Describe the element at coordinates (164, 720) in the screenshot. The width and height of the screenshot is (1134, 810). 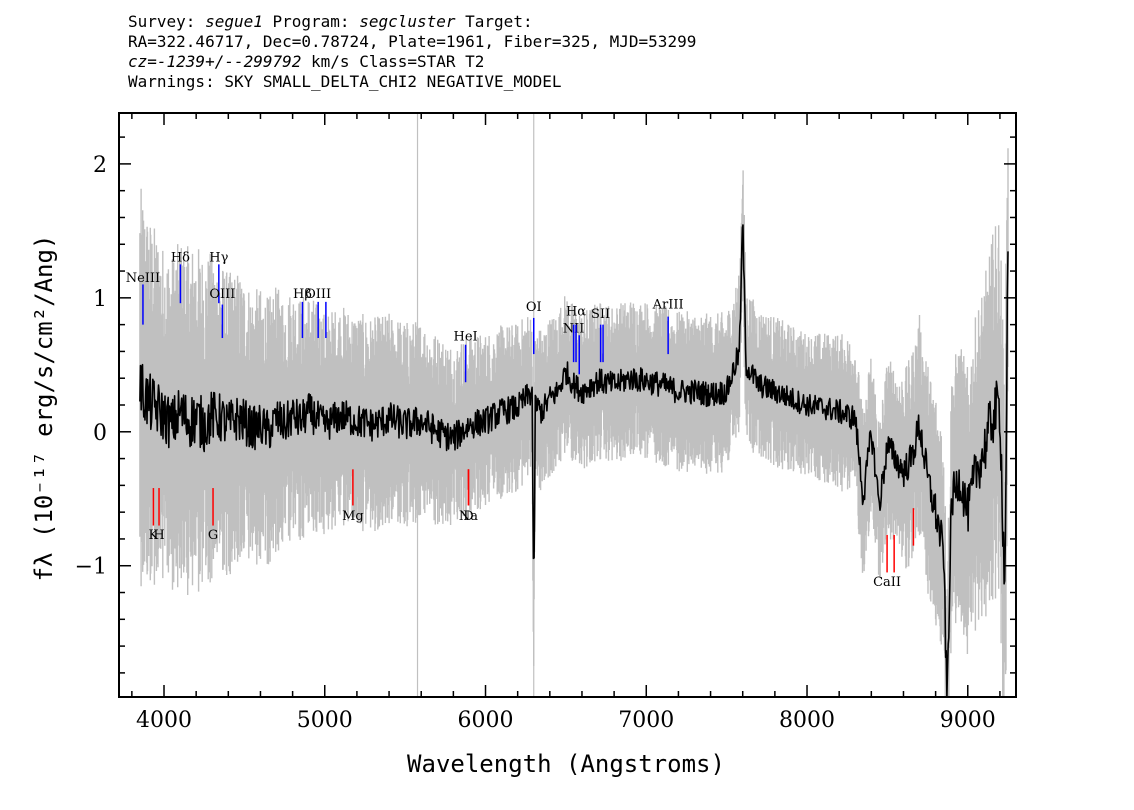
I see `x-tick-label-4000: 4000` at that location.